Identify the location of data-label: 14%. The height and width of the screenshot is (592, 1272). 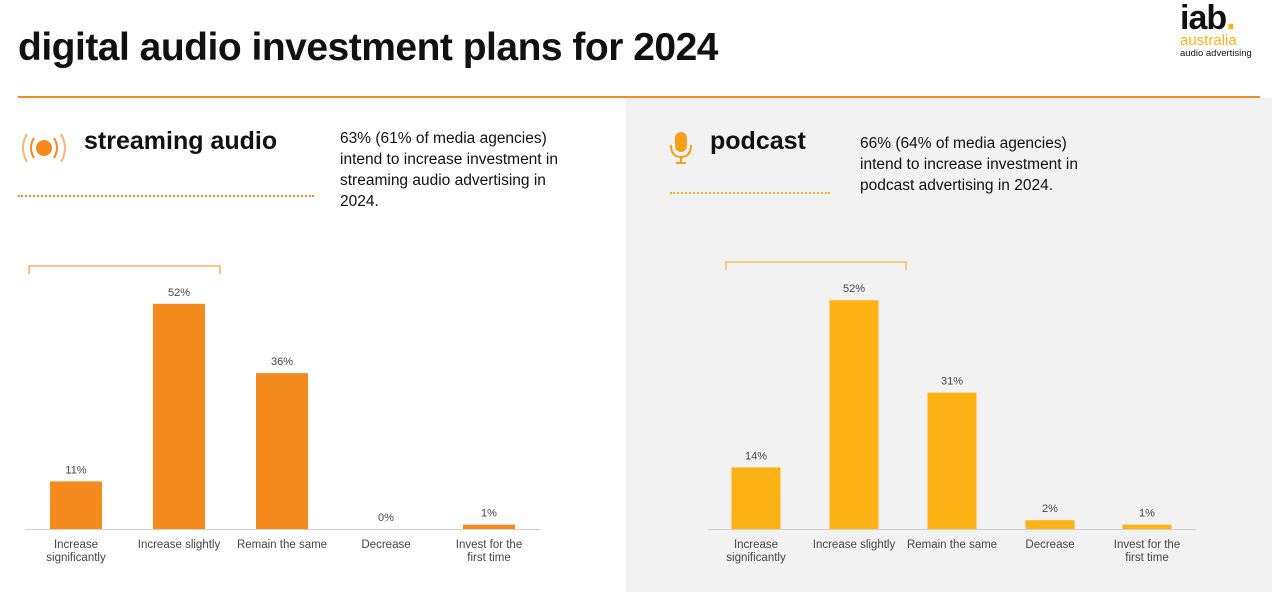
(756, 456).